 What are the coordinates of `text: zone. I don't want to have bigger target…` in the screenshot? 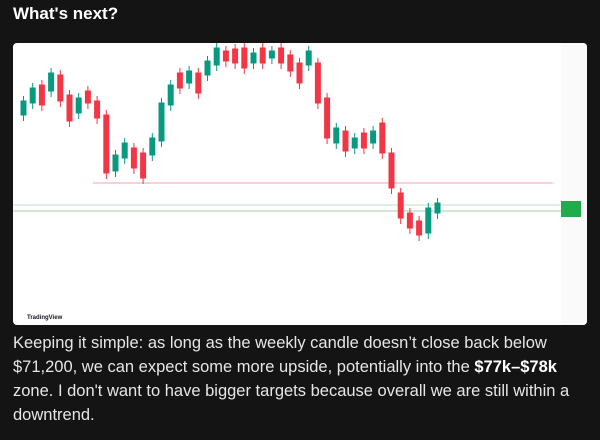 It's located at (291, 403).